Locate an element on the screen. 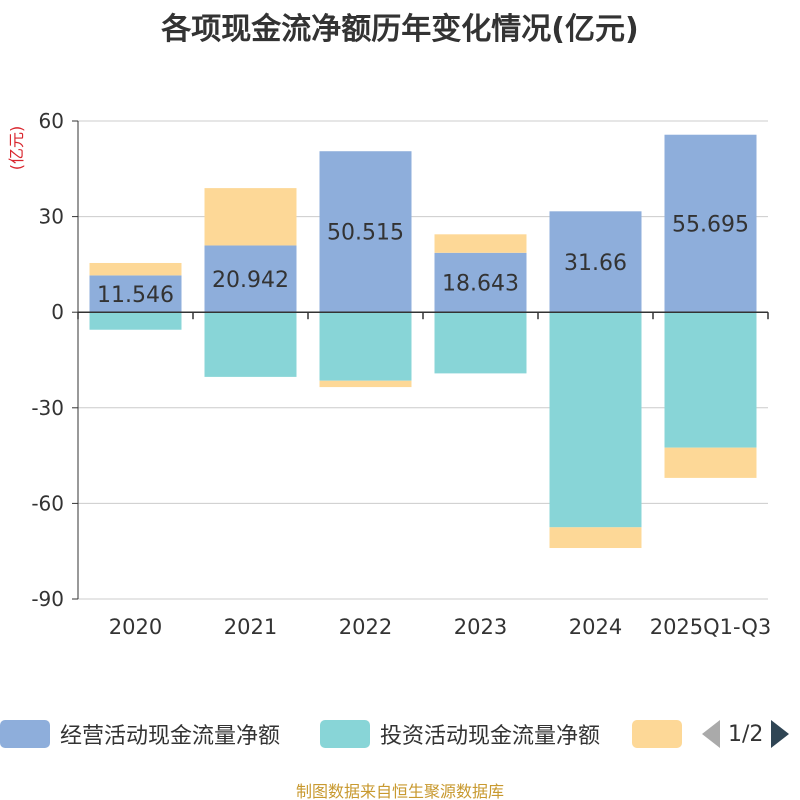 Image resolution: width=800 pixels, height=800 pixels. source-note: 制图数据来自恒生聚源数据库 is located at coordinates (399, 791).